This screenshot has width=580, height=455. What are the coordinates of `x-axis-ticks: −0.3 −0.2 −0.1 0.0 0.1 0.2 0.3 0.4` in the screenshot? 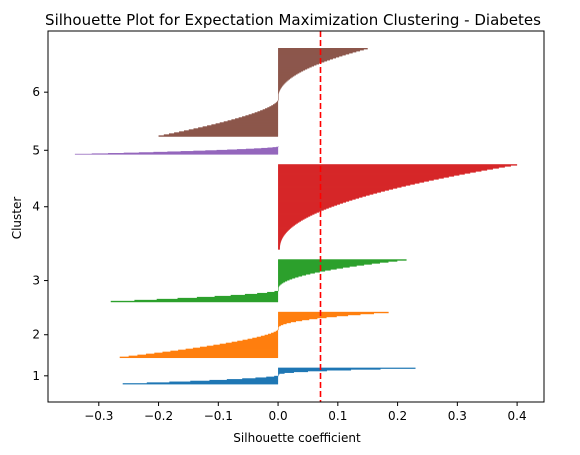 It's located at (305, 412).